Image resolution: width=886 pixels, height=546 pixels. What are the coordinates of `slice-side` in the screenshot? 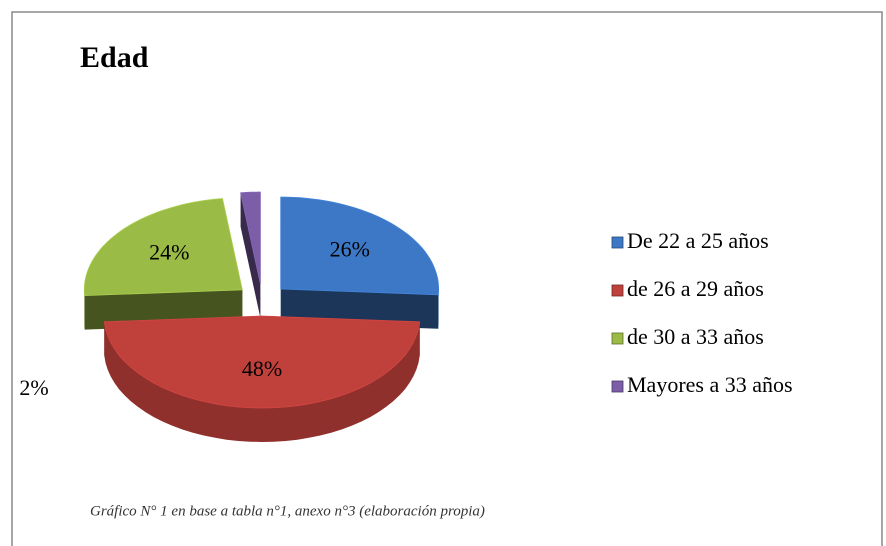 It's located at (262, 381).